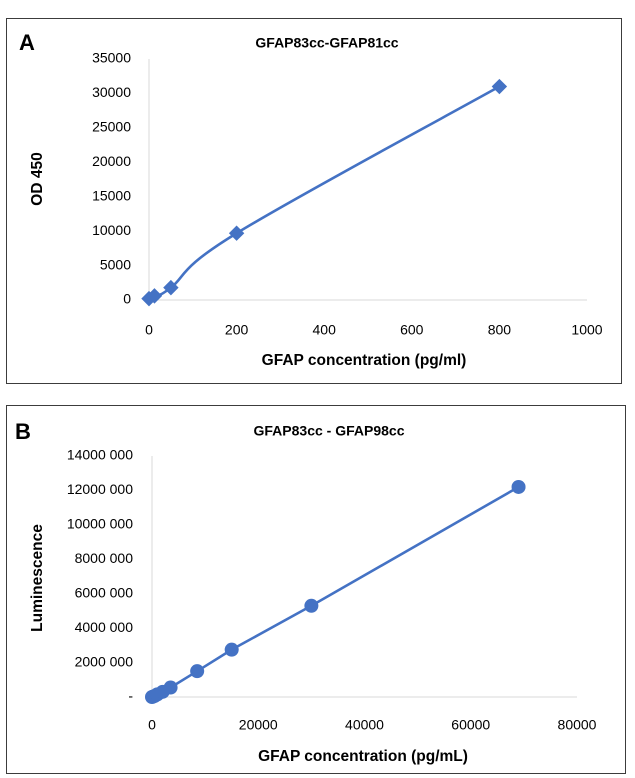  What do you see at coordinates (104, 627) in the screenshot?
I see `y-tick-label: 4000 000` at bounding box center [104, 627].